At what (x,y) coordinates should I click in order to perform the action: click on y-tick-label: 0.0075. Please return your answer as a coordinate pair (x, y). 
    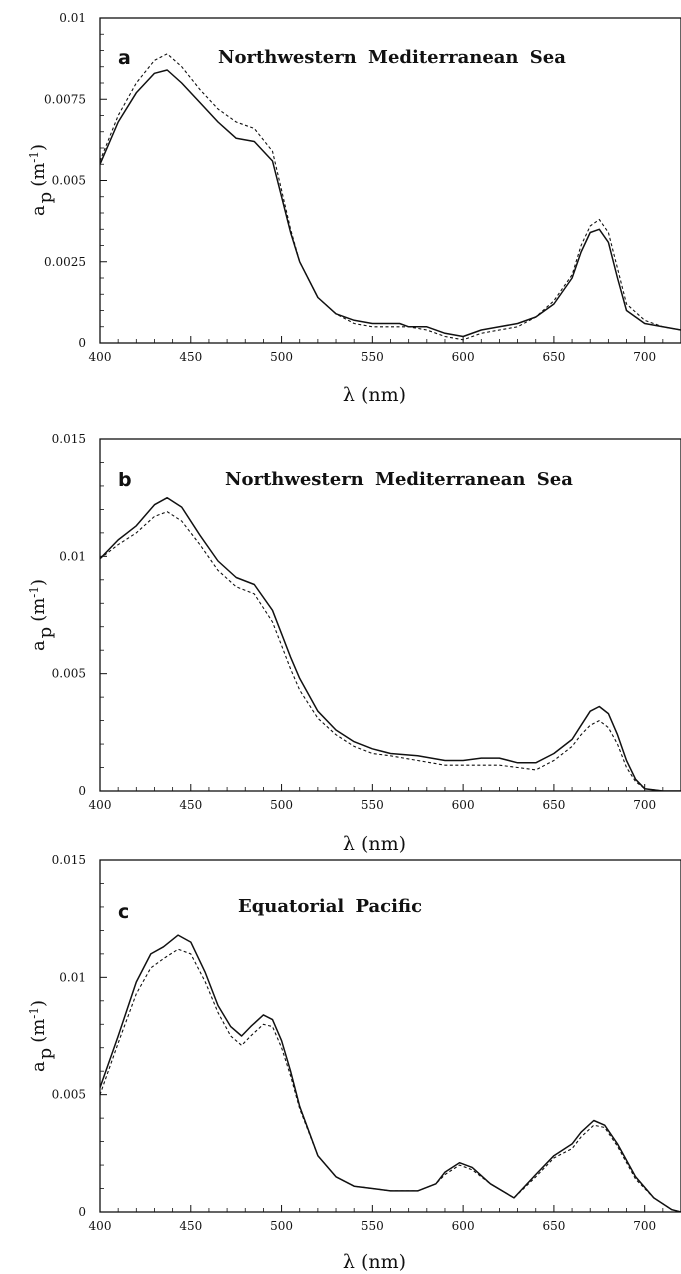
    Looking at the image, I should click on (65, 99).